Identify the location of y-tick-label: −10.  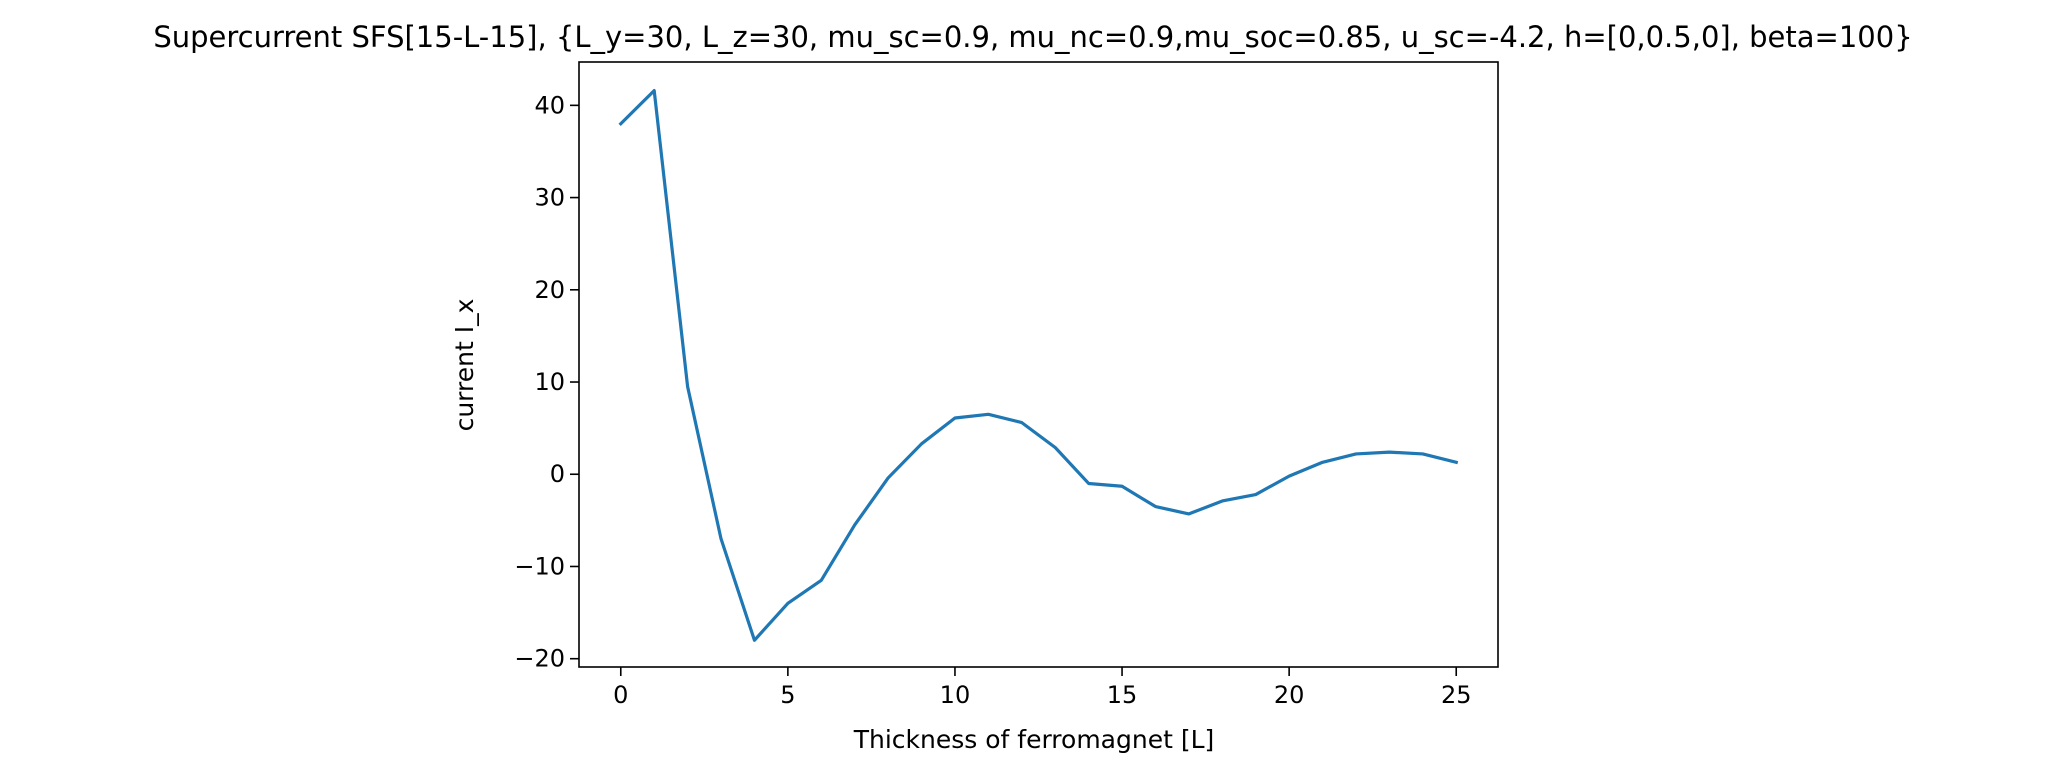
(539, 566).